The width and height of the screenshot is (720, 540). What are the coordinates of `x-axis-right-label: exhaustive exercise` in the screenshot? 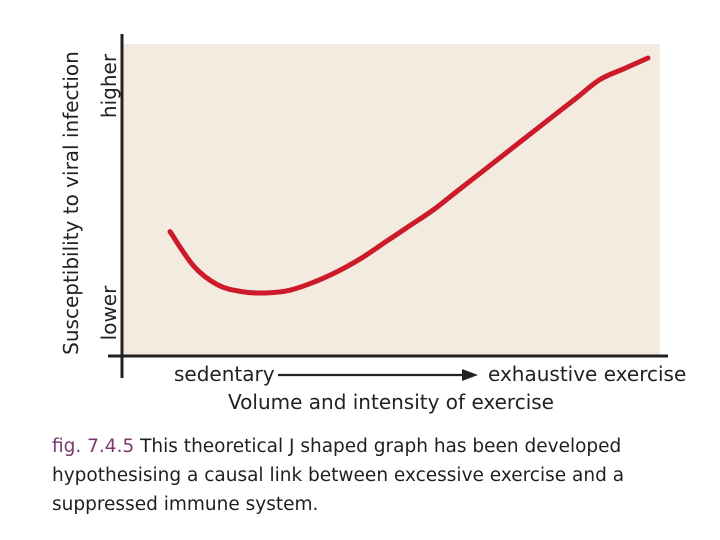 It's located at (587, 374).